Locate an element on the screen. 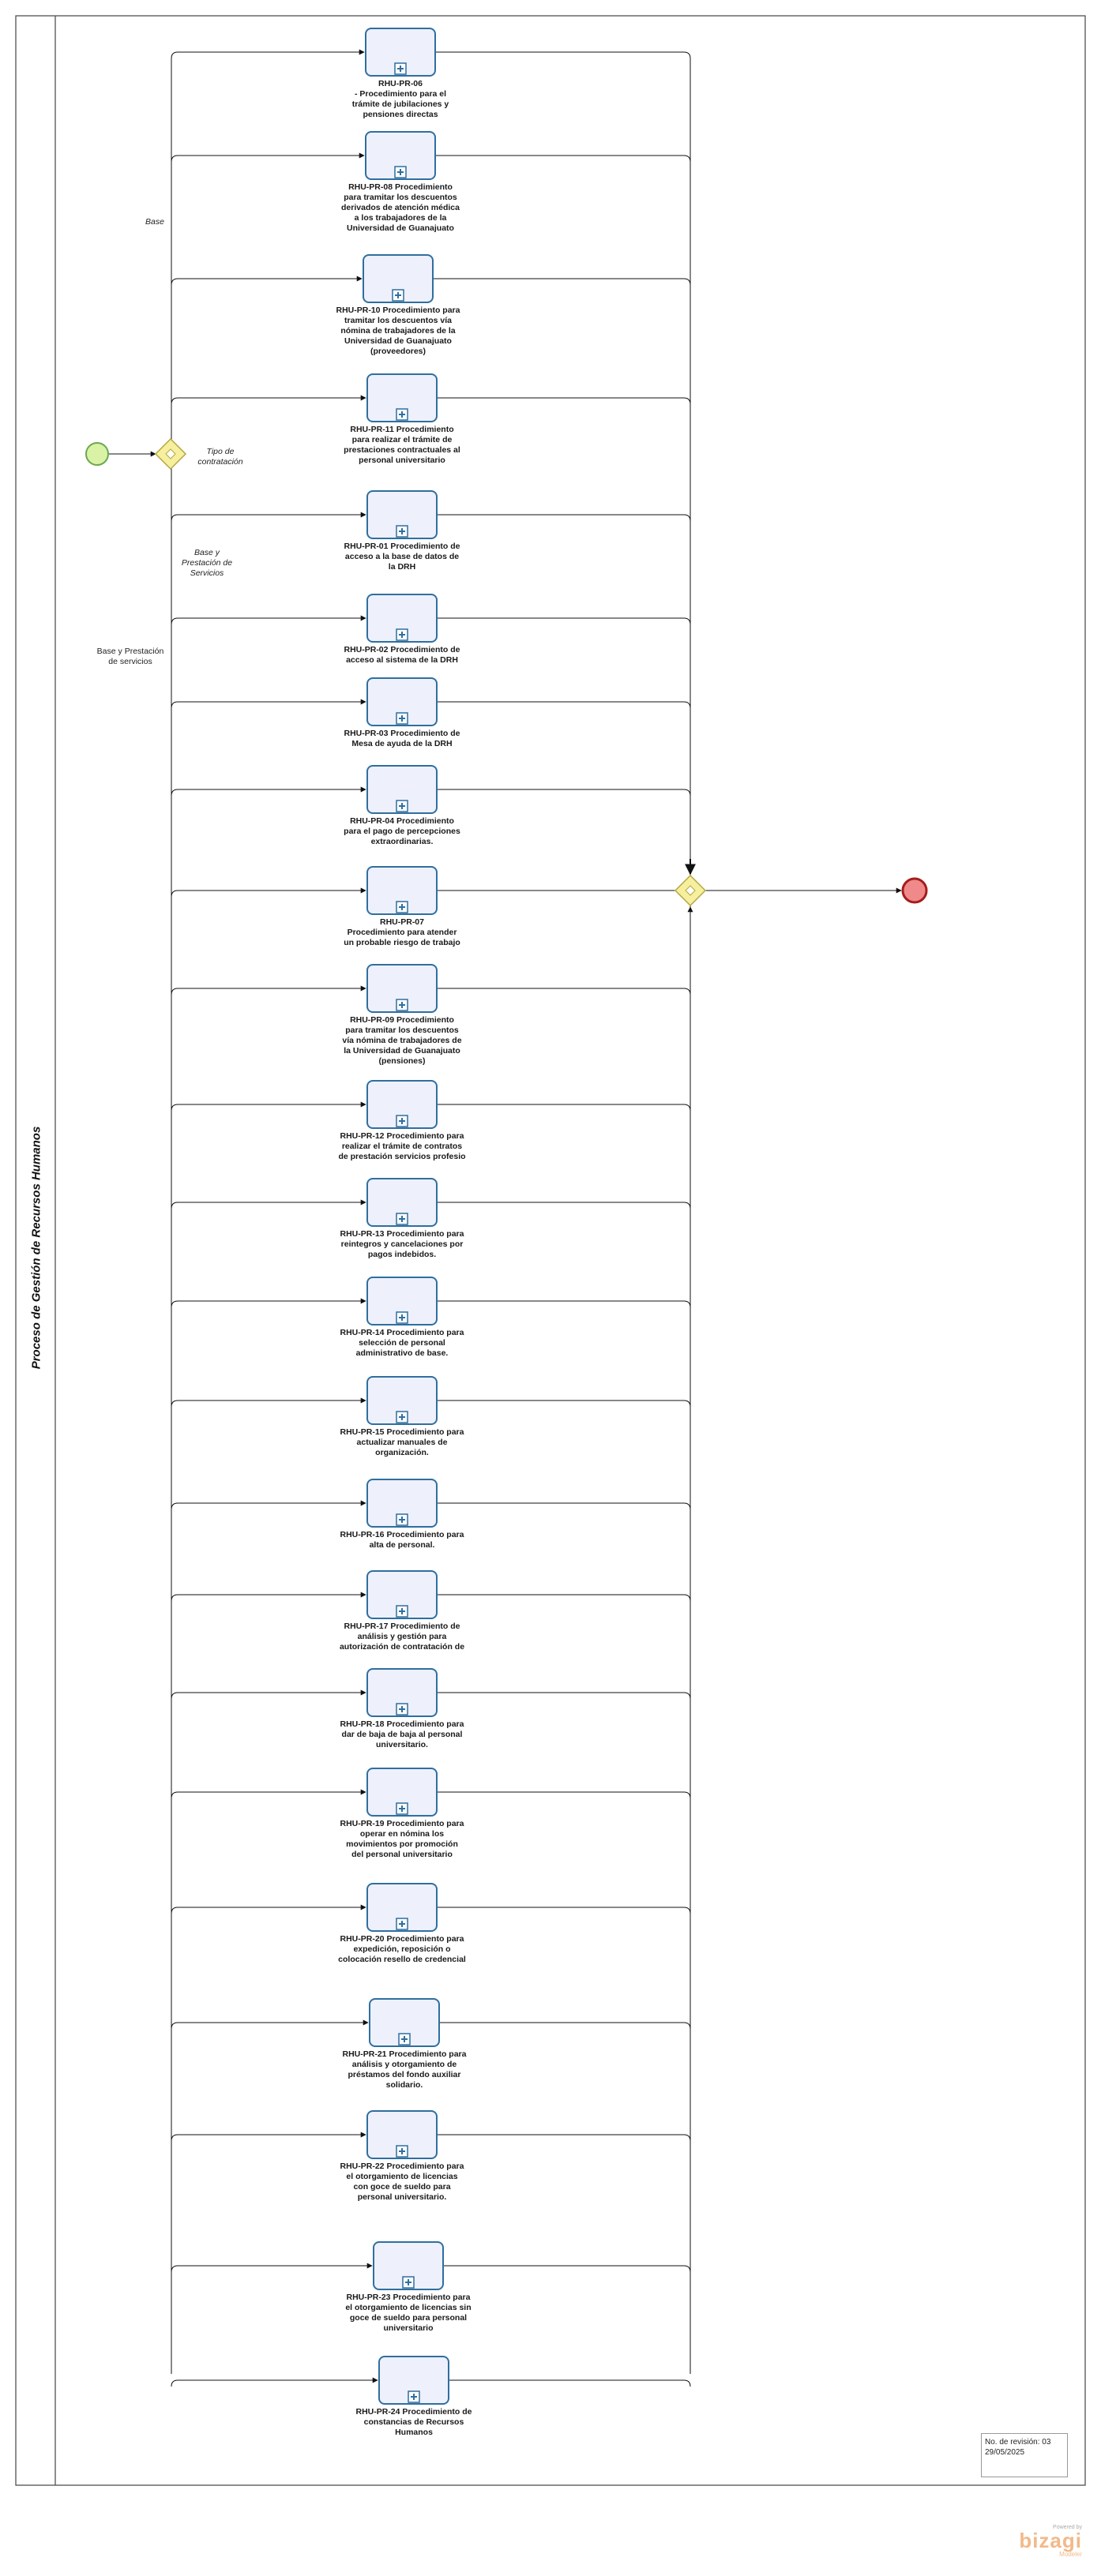 The width and height of the screenshot is (1101, 2576). tasks-layer is located at coordinates (406, 1216).